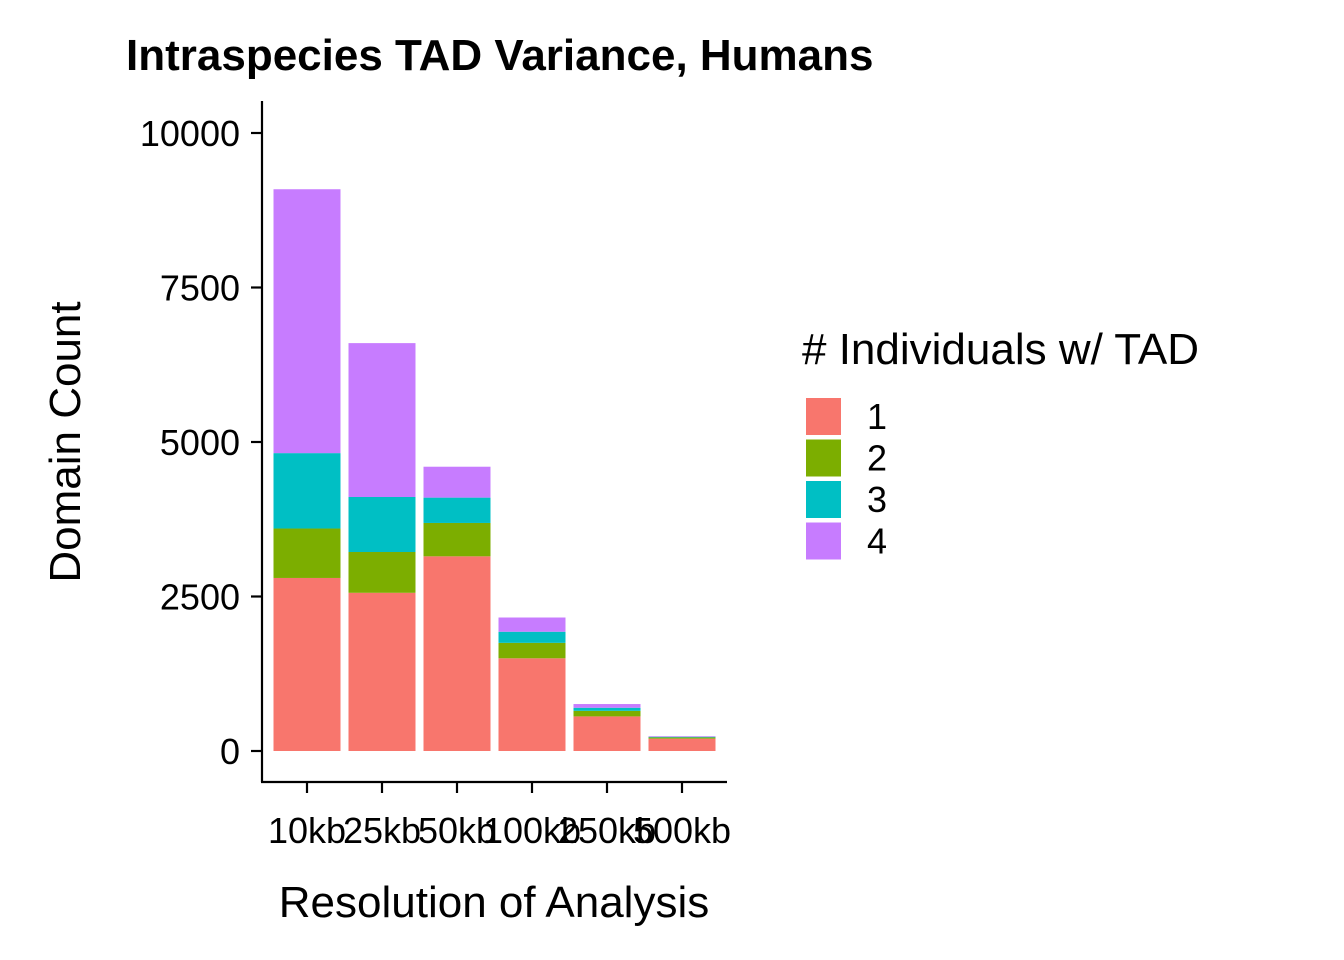 This screenshot has height=960, width=1344. What do you see at coordinates (607, 830) in the screenshot?
I see `x-tick-label: 250kb` at bounding box center [607, 830].